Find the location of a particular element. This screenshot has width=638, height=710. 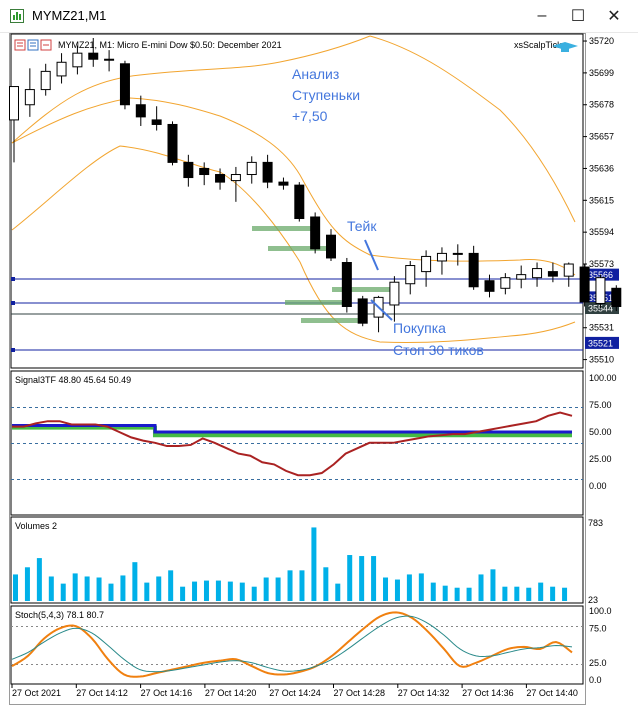

price-tag-box is located at coordinates (602, 308).